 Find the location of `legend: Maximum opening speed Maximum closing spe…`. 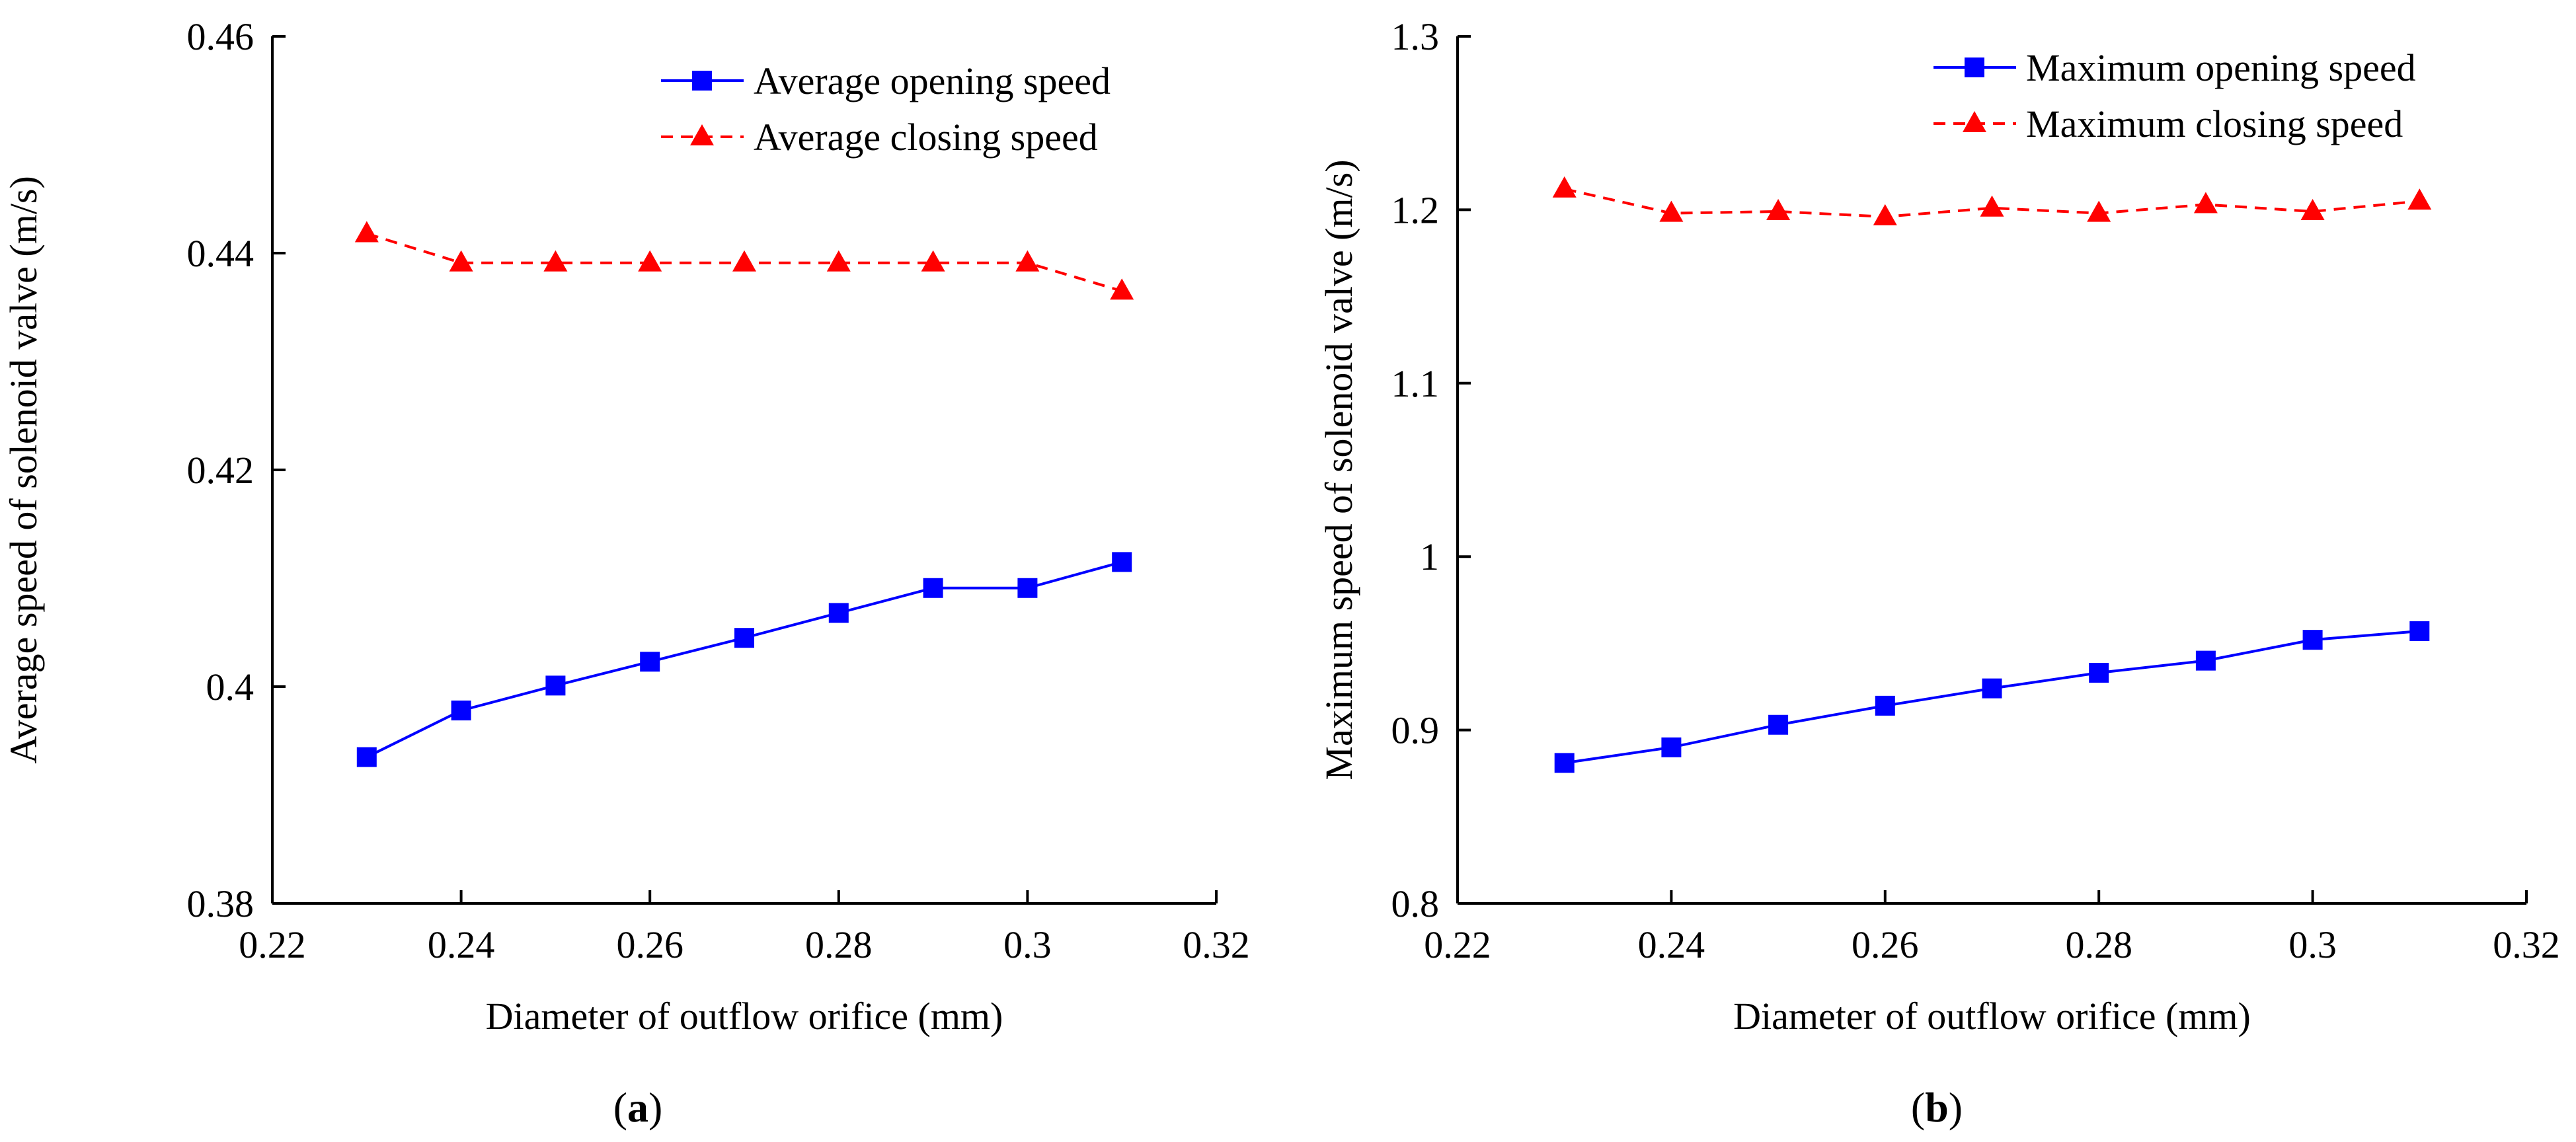

legend: Maximum opening speed Maximum closing spe… is located at coordinates (2174, 95).